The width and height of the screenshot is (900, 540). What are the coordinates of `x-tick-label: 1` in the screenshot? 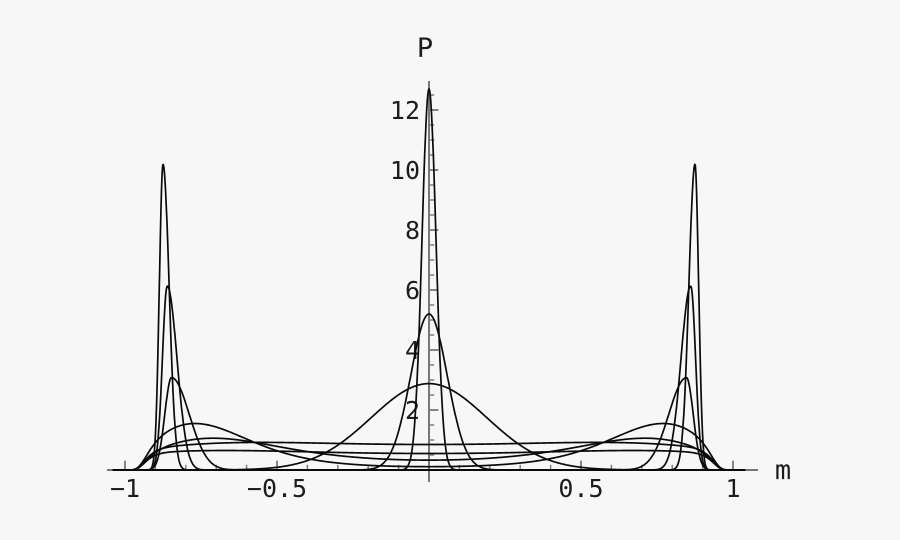 It's located at (732, 488).